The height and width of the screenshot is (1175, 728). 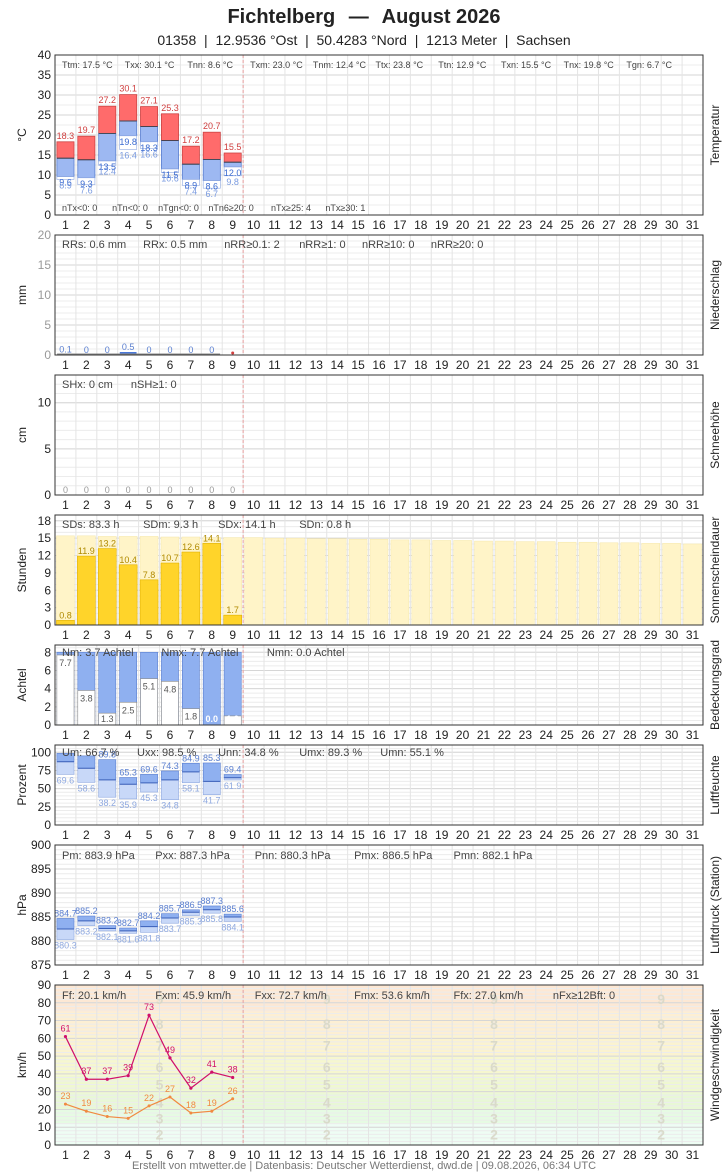 I want to click on xtick-label-pressure: 19, so click(x=442, y=975).